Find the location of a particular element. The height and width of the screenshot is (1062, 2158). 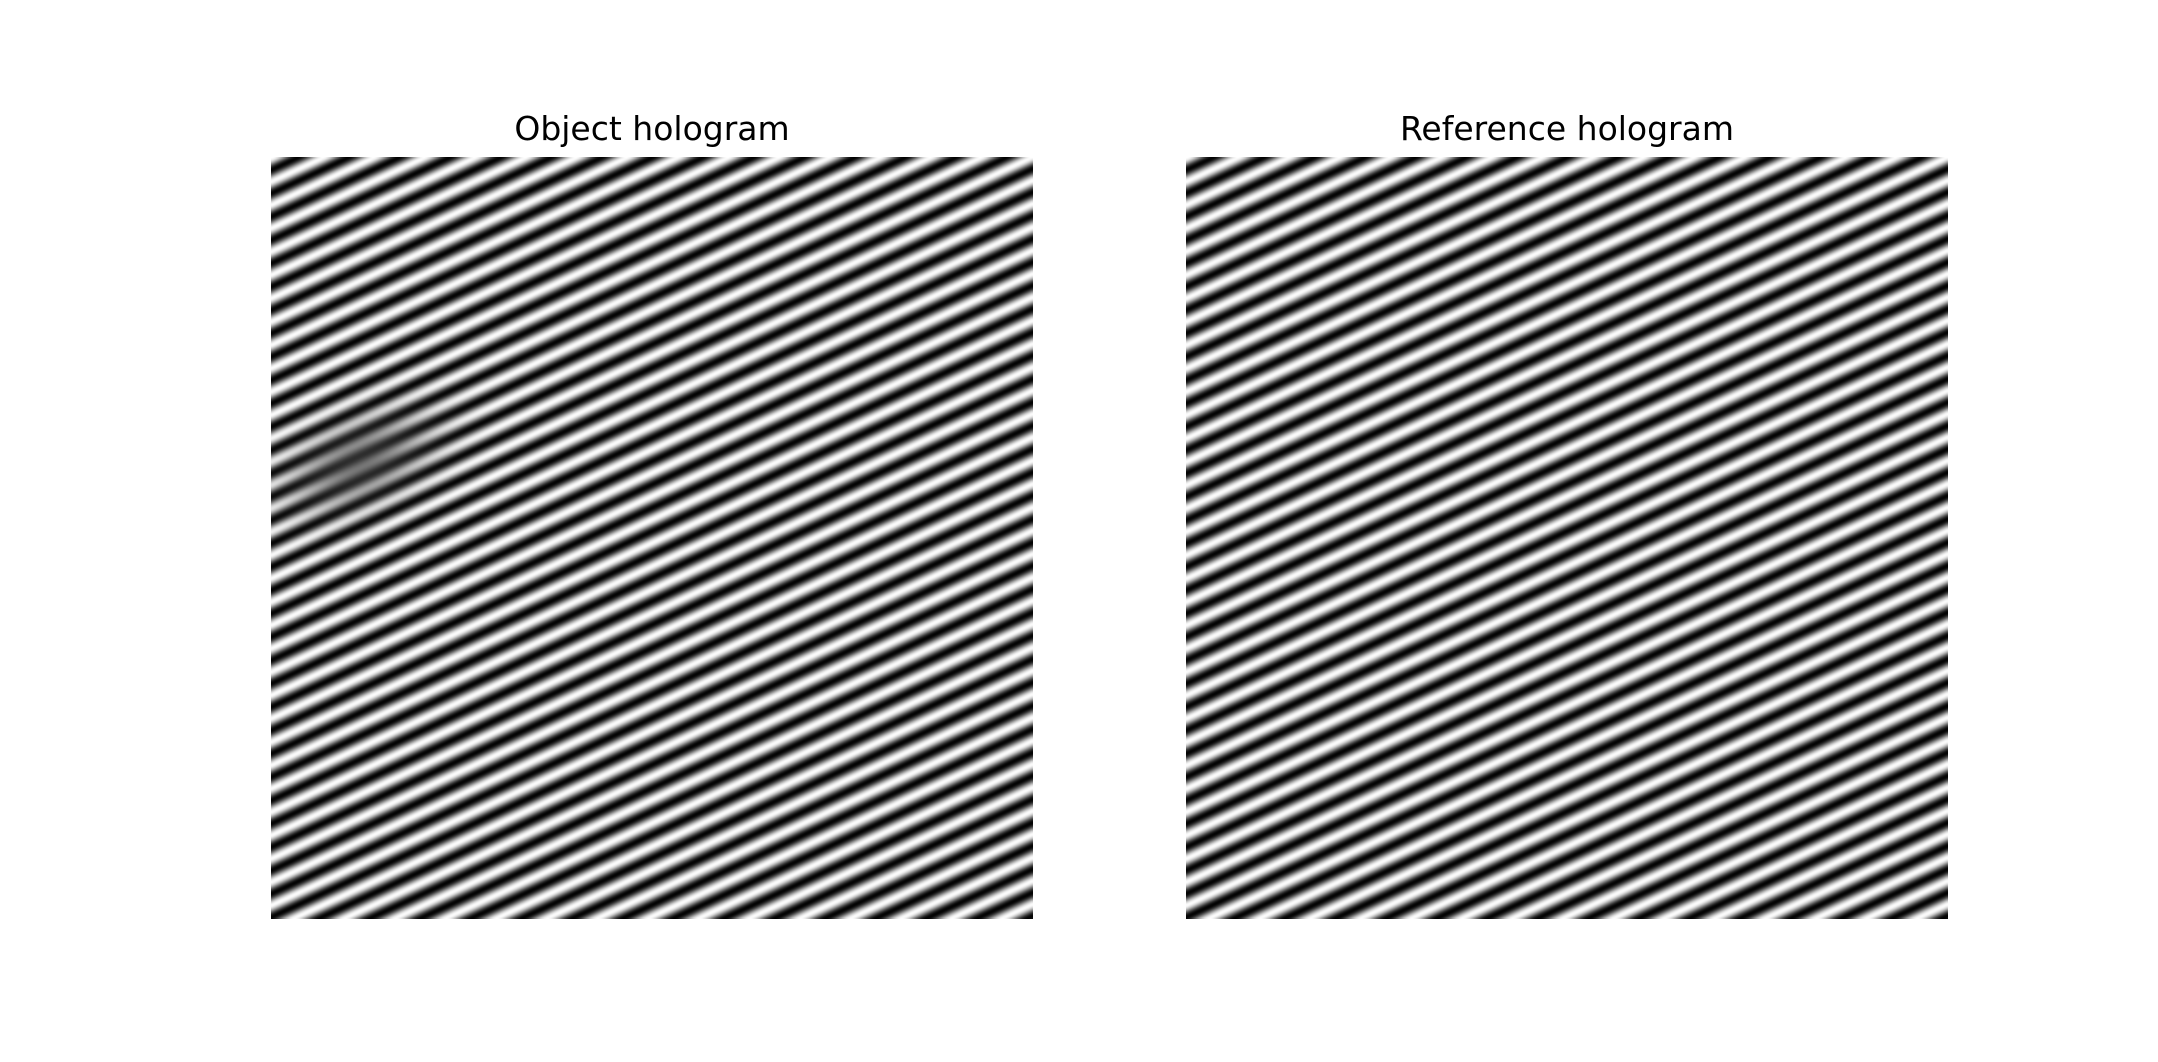

reference-hologram-title: Reference hologram is located at coordinates (1566, 128).